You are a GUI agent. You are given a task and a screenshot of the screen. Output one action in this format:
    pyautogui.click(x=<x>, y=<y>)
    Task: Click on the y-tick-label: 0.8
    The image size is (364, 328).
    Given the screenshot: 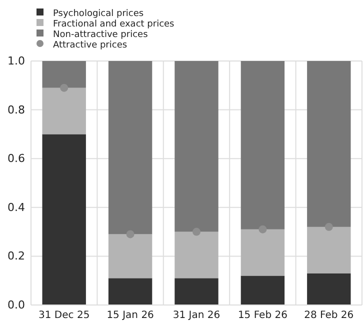 What is the action you would take?
    pyautogui.click(x=16, y=109)
    